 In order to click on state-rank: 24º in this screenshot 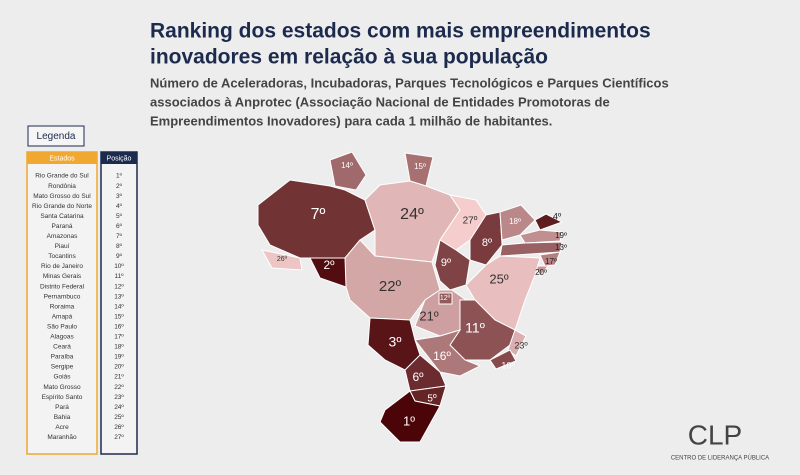, I will do `click(412, 214)`.